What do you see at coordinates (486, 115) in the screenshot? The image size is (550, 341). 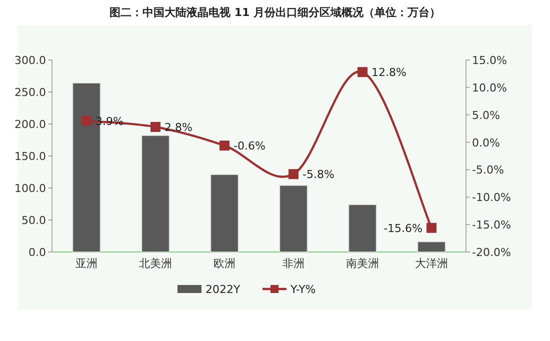 I see `y2-tick-label: 5.0%` at bounding box center [486, 115].